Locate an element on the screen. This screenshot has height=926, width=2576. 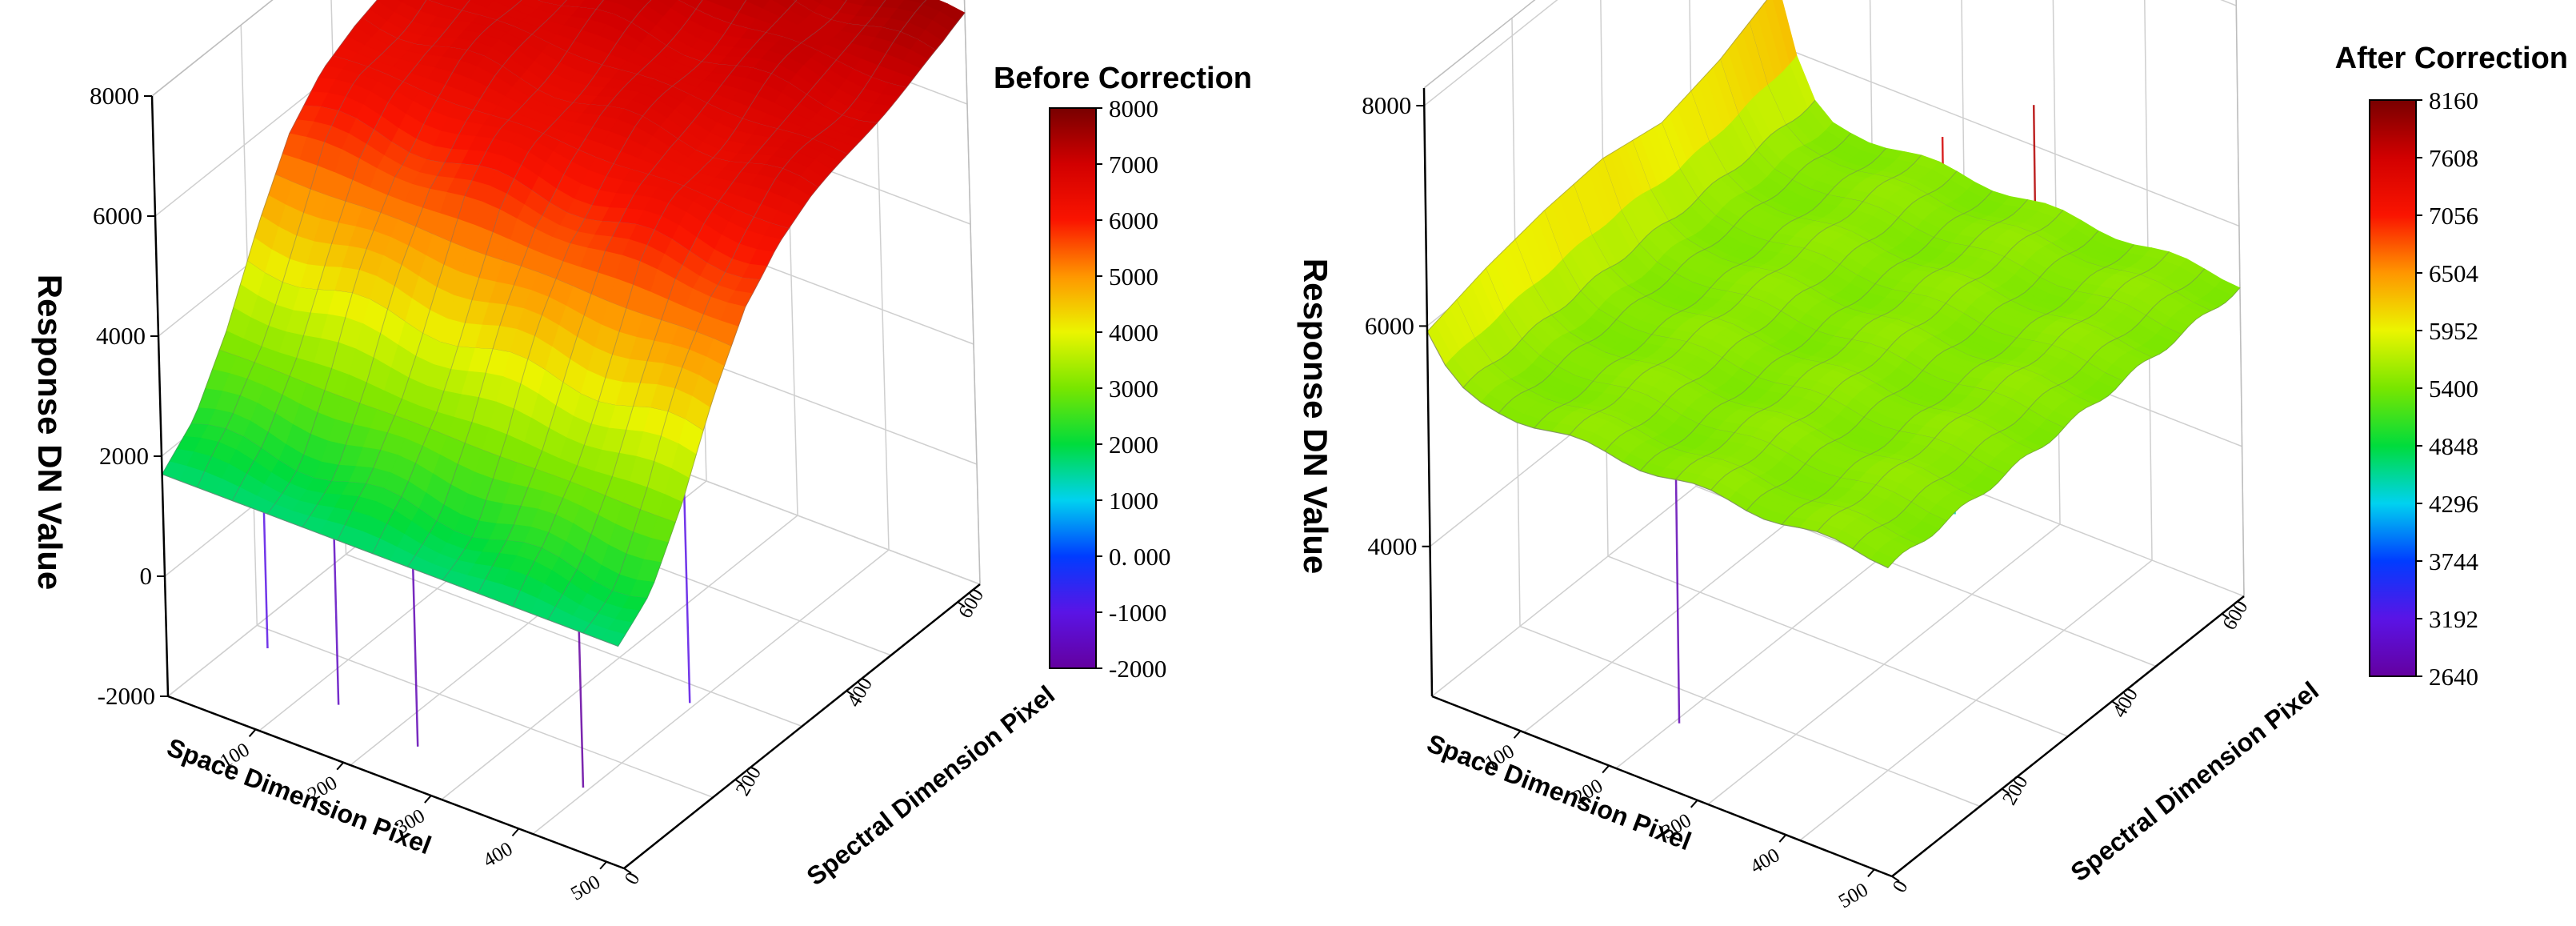
spectral-axis-line is located at coordinates (802, 726).